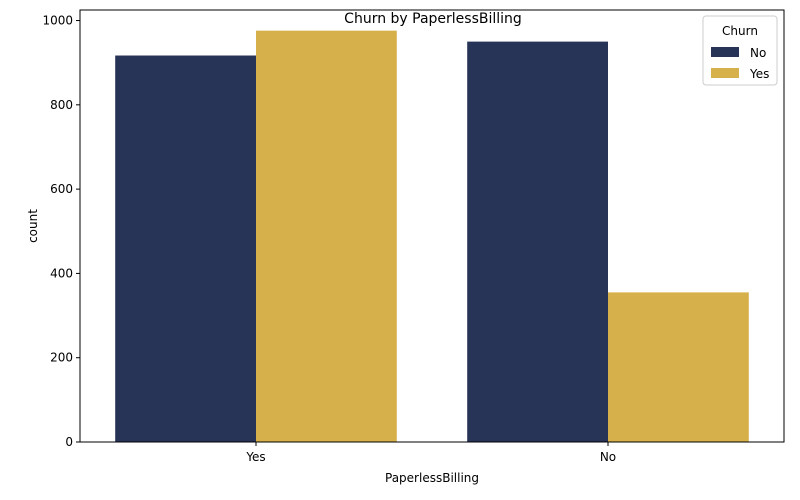  I want to click on x-tick-label: Yes, so click(255, 457).